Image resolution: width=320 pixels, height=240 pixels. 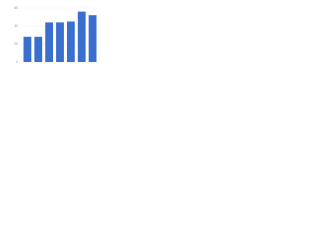 I want to click on chart: 0 20 40 60, so click(x=56, y=35).